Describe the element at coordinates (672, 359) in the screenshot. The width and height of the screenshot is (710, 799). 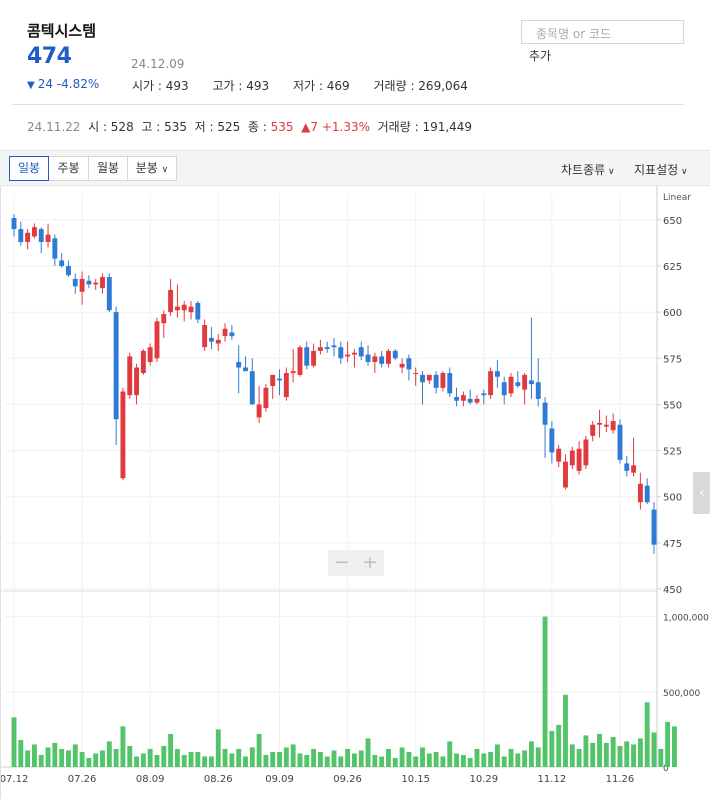
I see `y-tick-label: 575` at that location.